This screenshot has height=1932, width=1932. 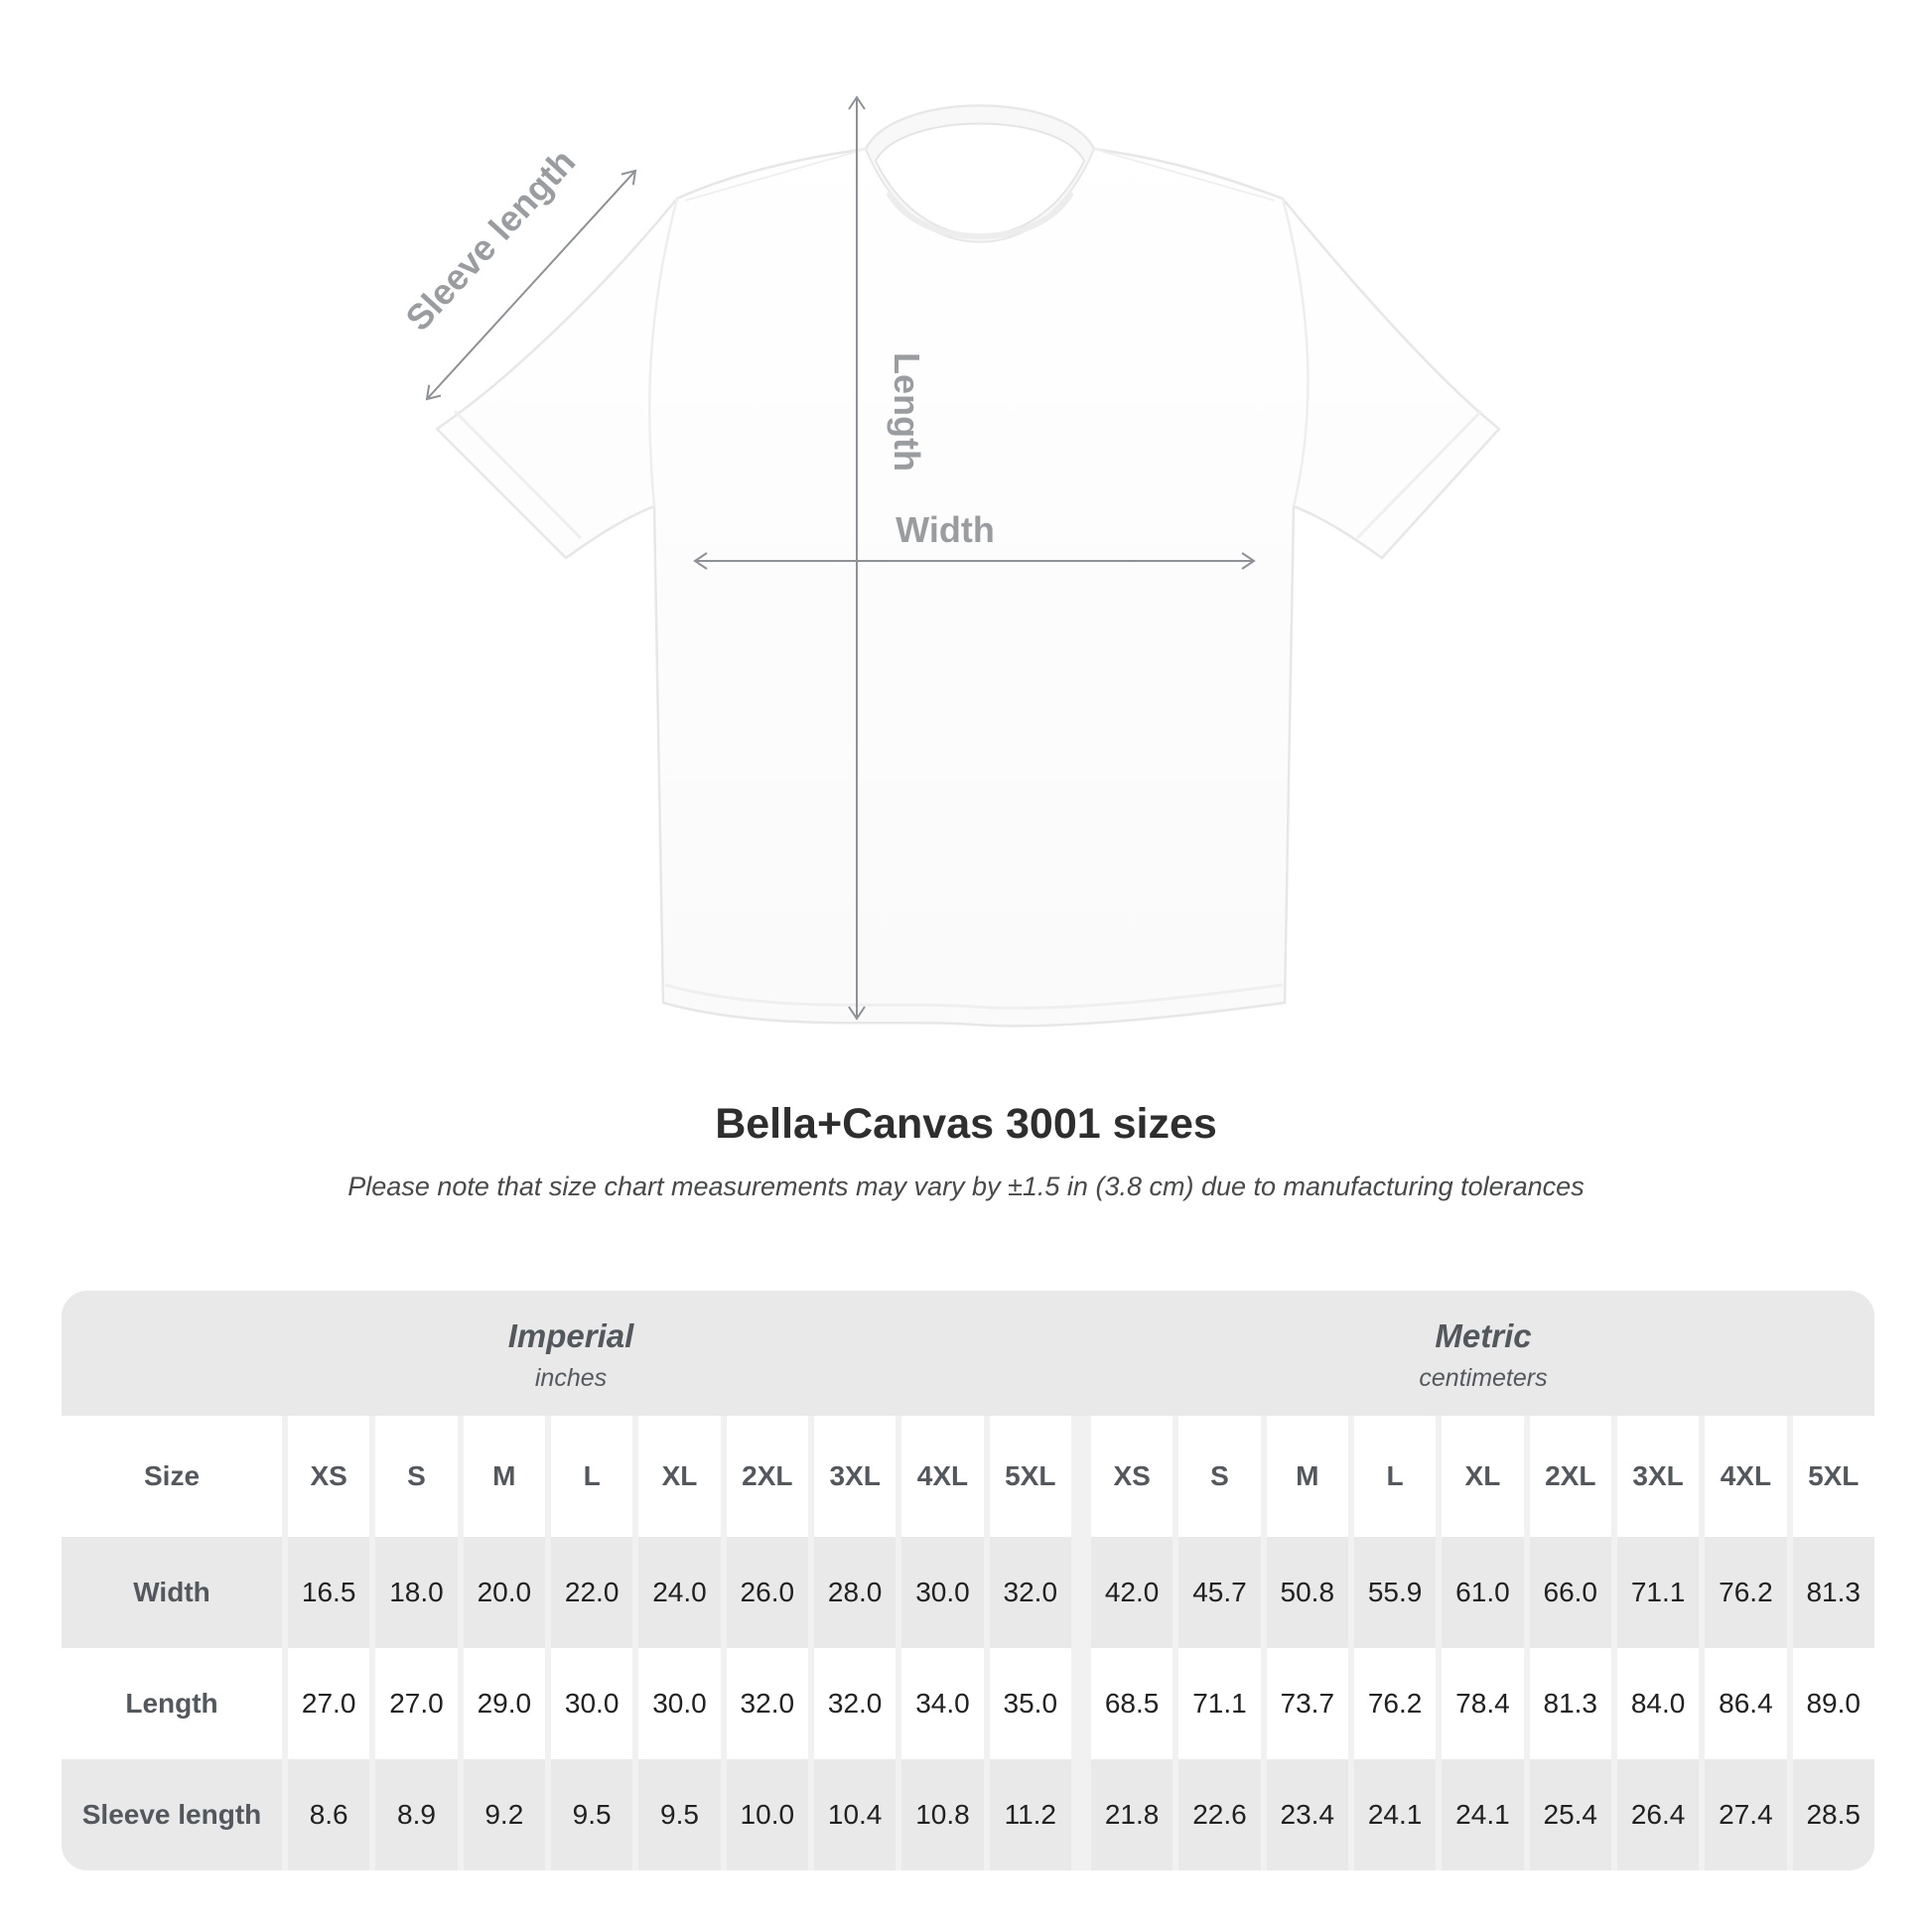 I want to click on width-metric-xl: 61.0, so click(x=1483, y=1592).